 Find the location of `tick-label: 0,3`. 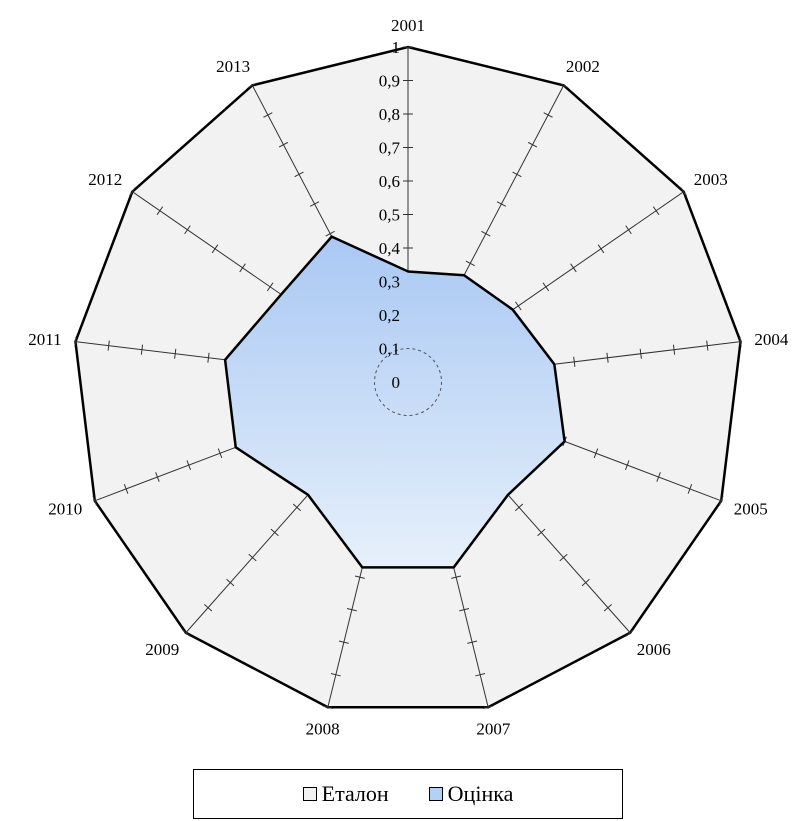

tick-label: 0,3 is located at coordinates (389, 282).